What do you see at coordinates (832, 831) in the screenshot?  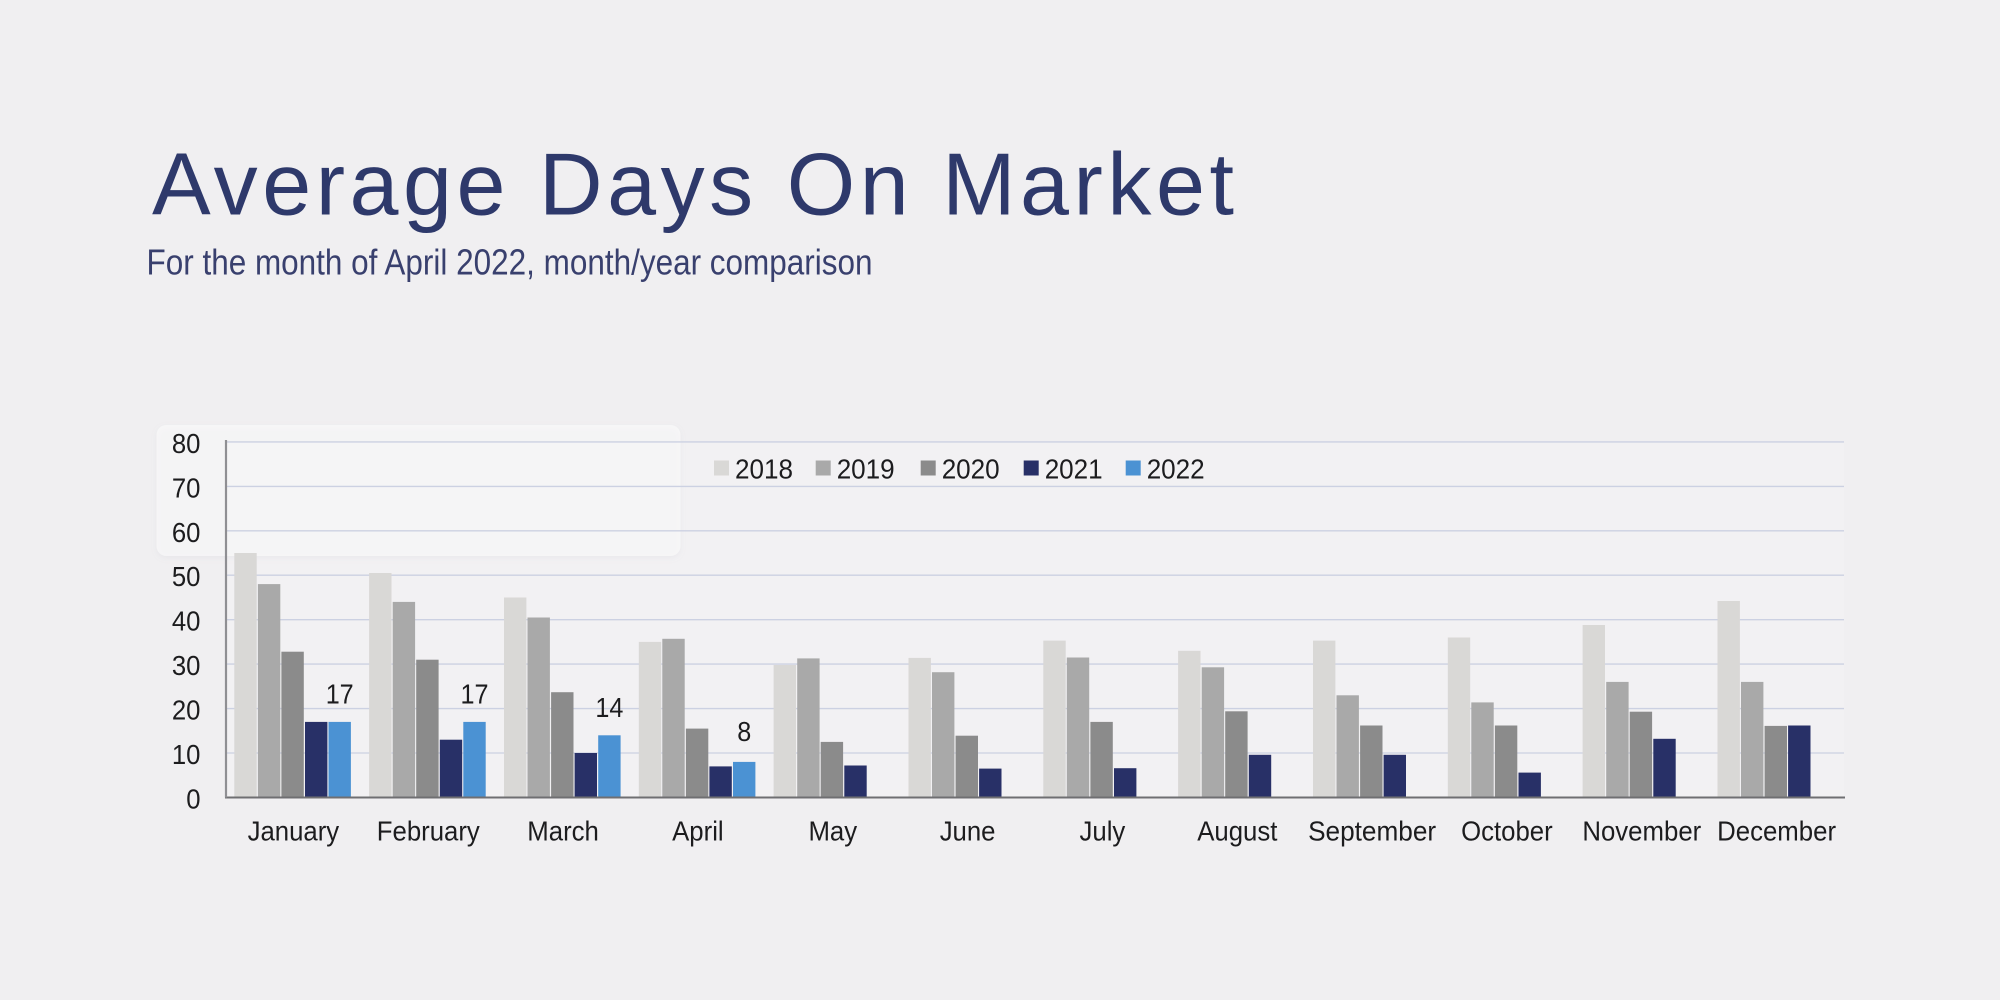 I see `svg-text: May` at bounding box center [832, 831].